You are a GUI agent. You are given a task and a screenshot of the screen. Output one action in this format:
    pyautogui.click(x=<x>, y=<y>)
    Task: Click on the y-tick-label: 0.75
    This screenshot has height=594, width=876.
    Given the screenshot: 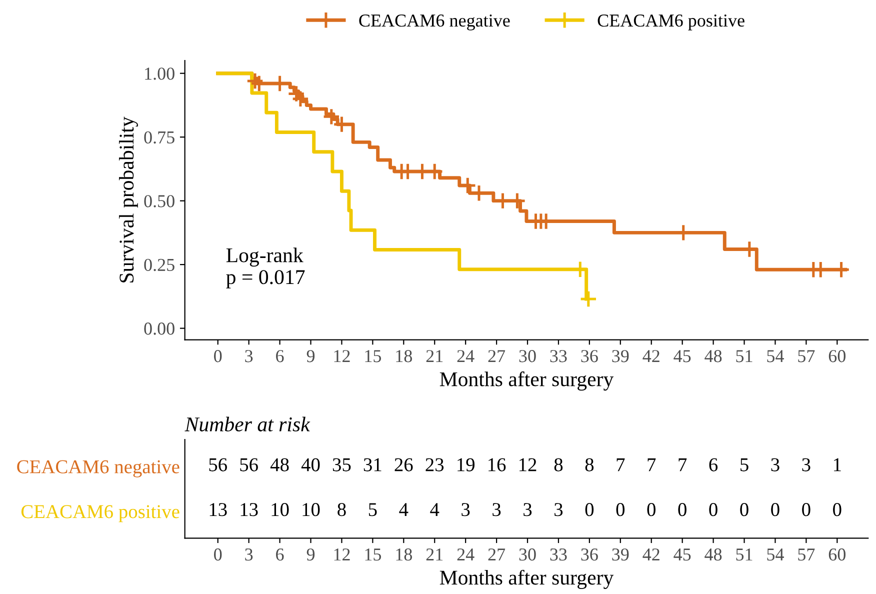 What is the action you would take?
    pyautogui.click(x=159, y=137)
    